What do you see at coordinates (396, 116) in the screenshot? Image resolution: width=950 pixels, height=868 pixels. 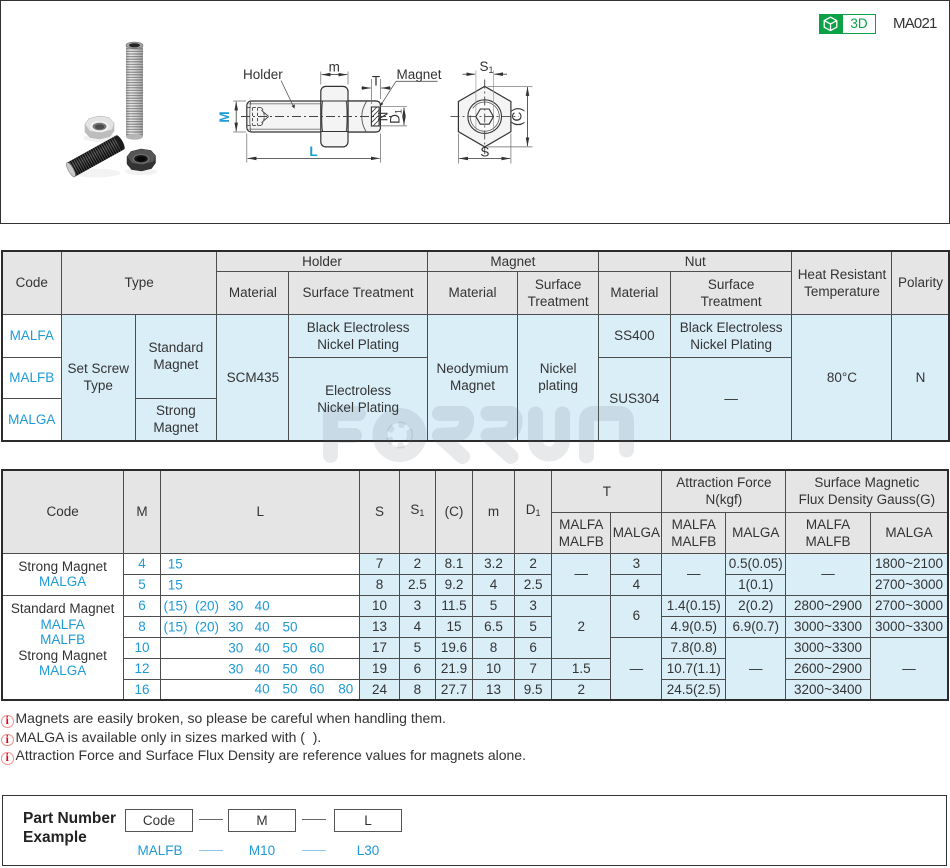 I see `svg-text: D1` at bounding box center [396, 116].